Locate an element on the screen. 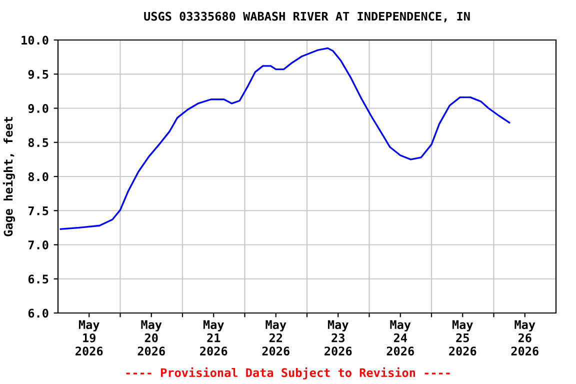 This screenshot has width=576, height=384. y-tick-label: 9.0 is located at coordinates (38, 108).